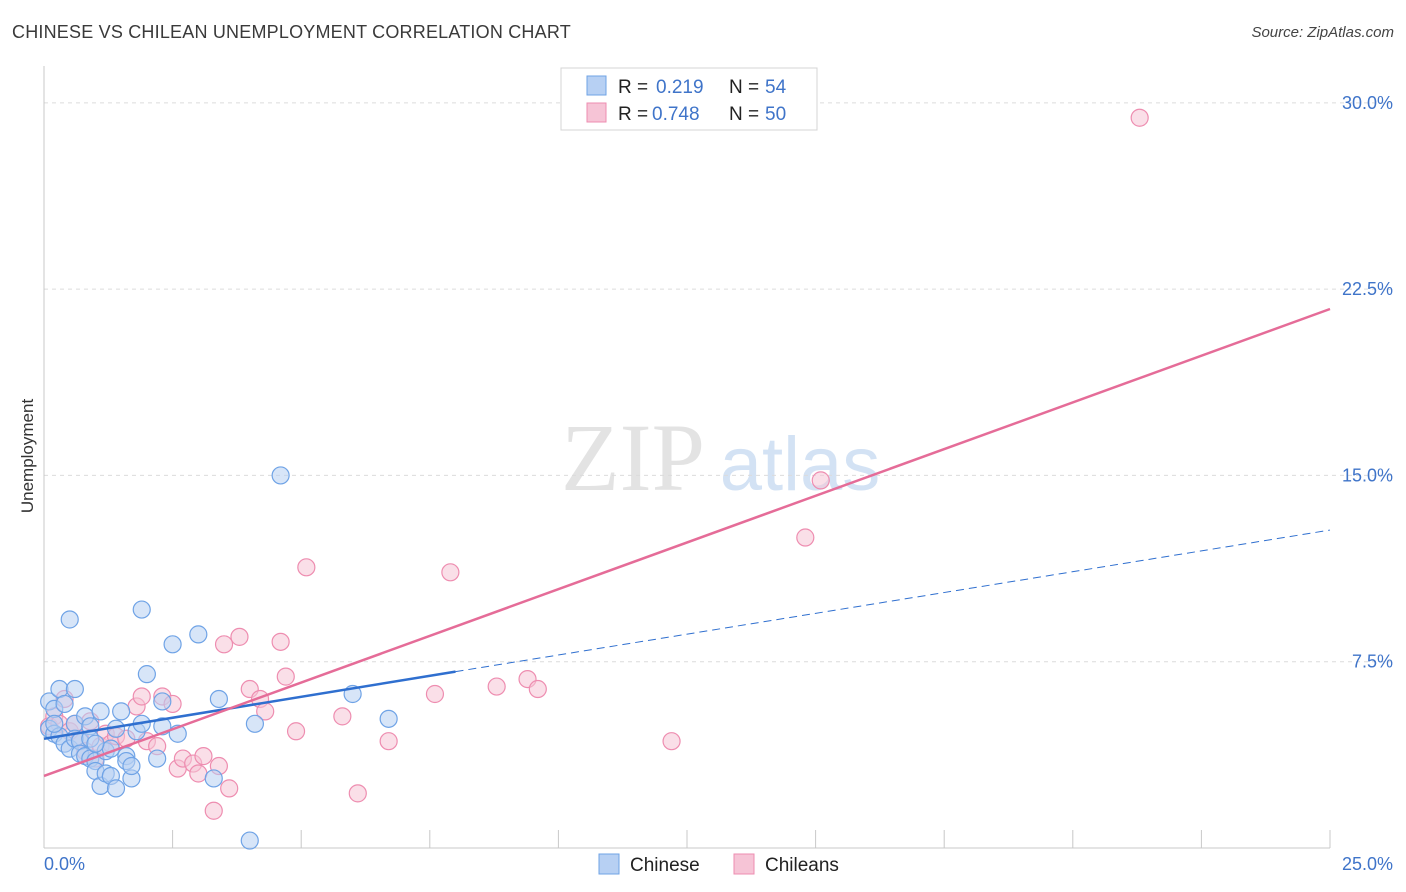  What do you see at coordinates (744, 87) in the screenshot?
I see `legend-n-label-1: N =` at bounding box center [744, 87].